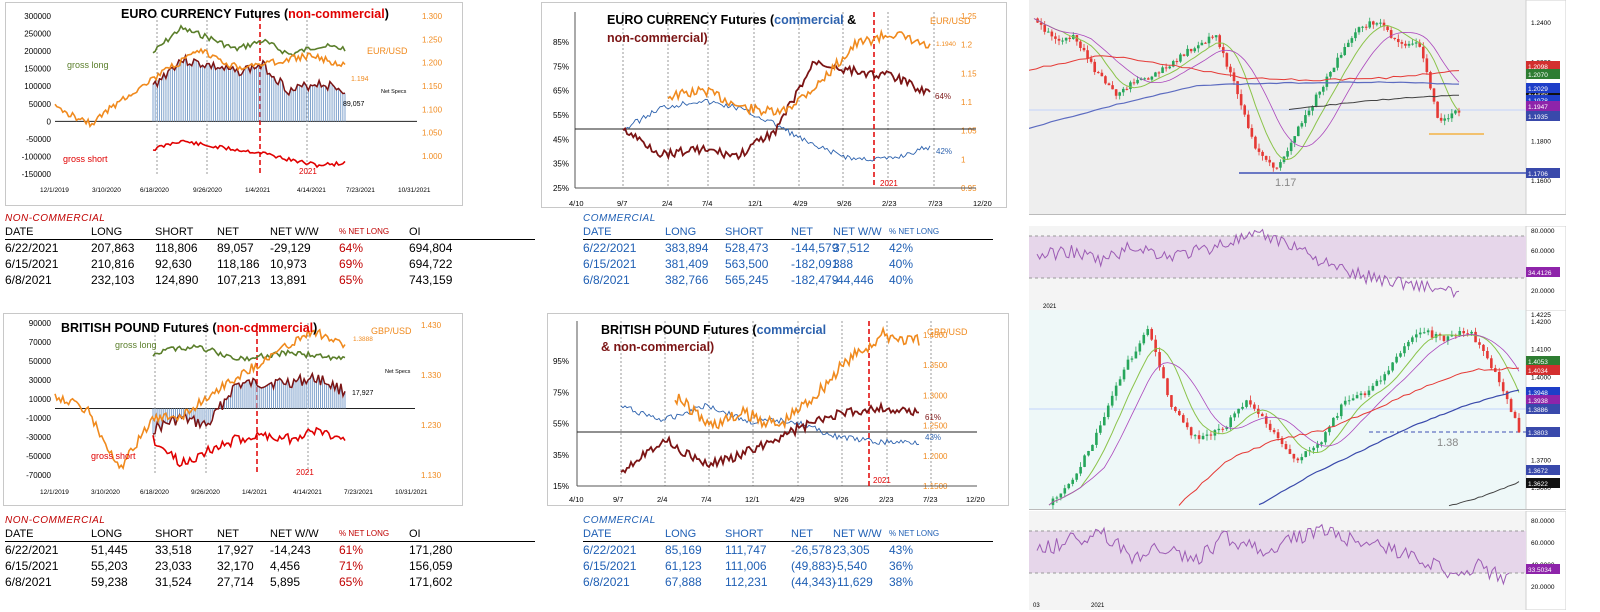 The height and width of the screenshot is (612, 1600). I want to click on year-label: 2021, so click(305, 472).